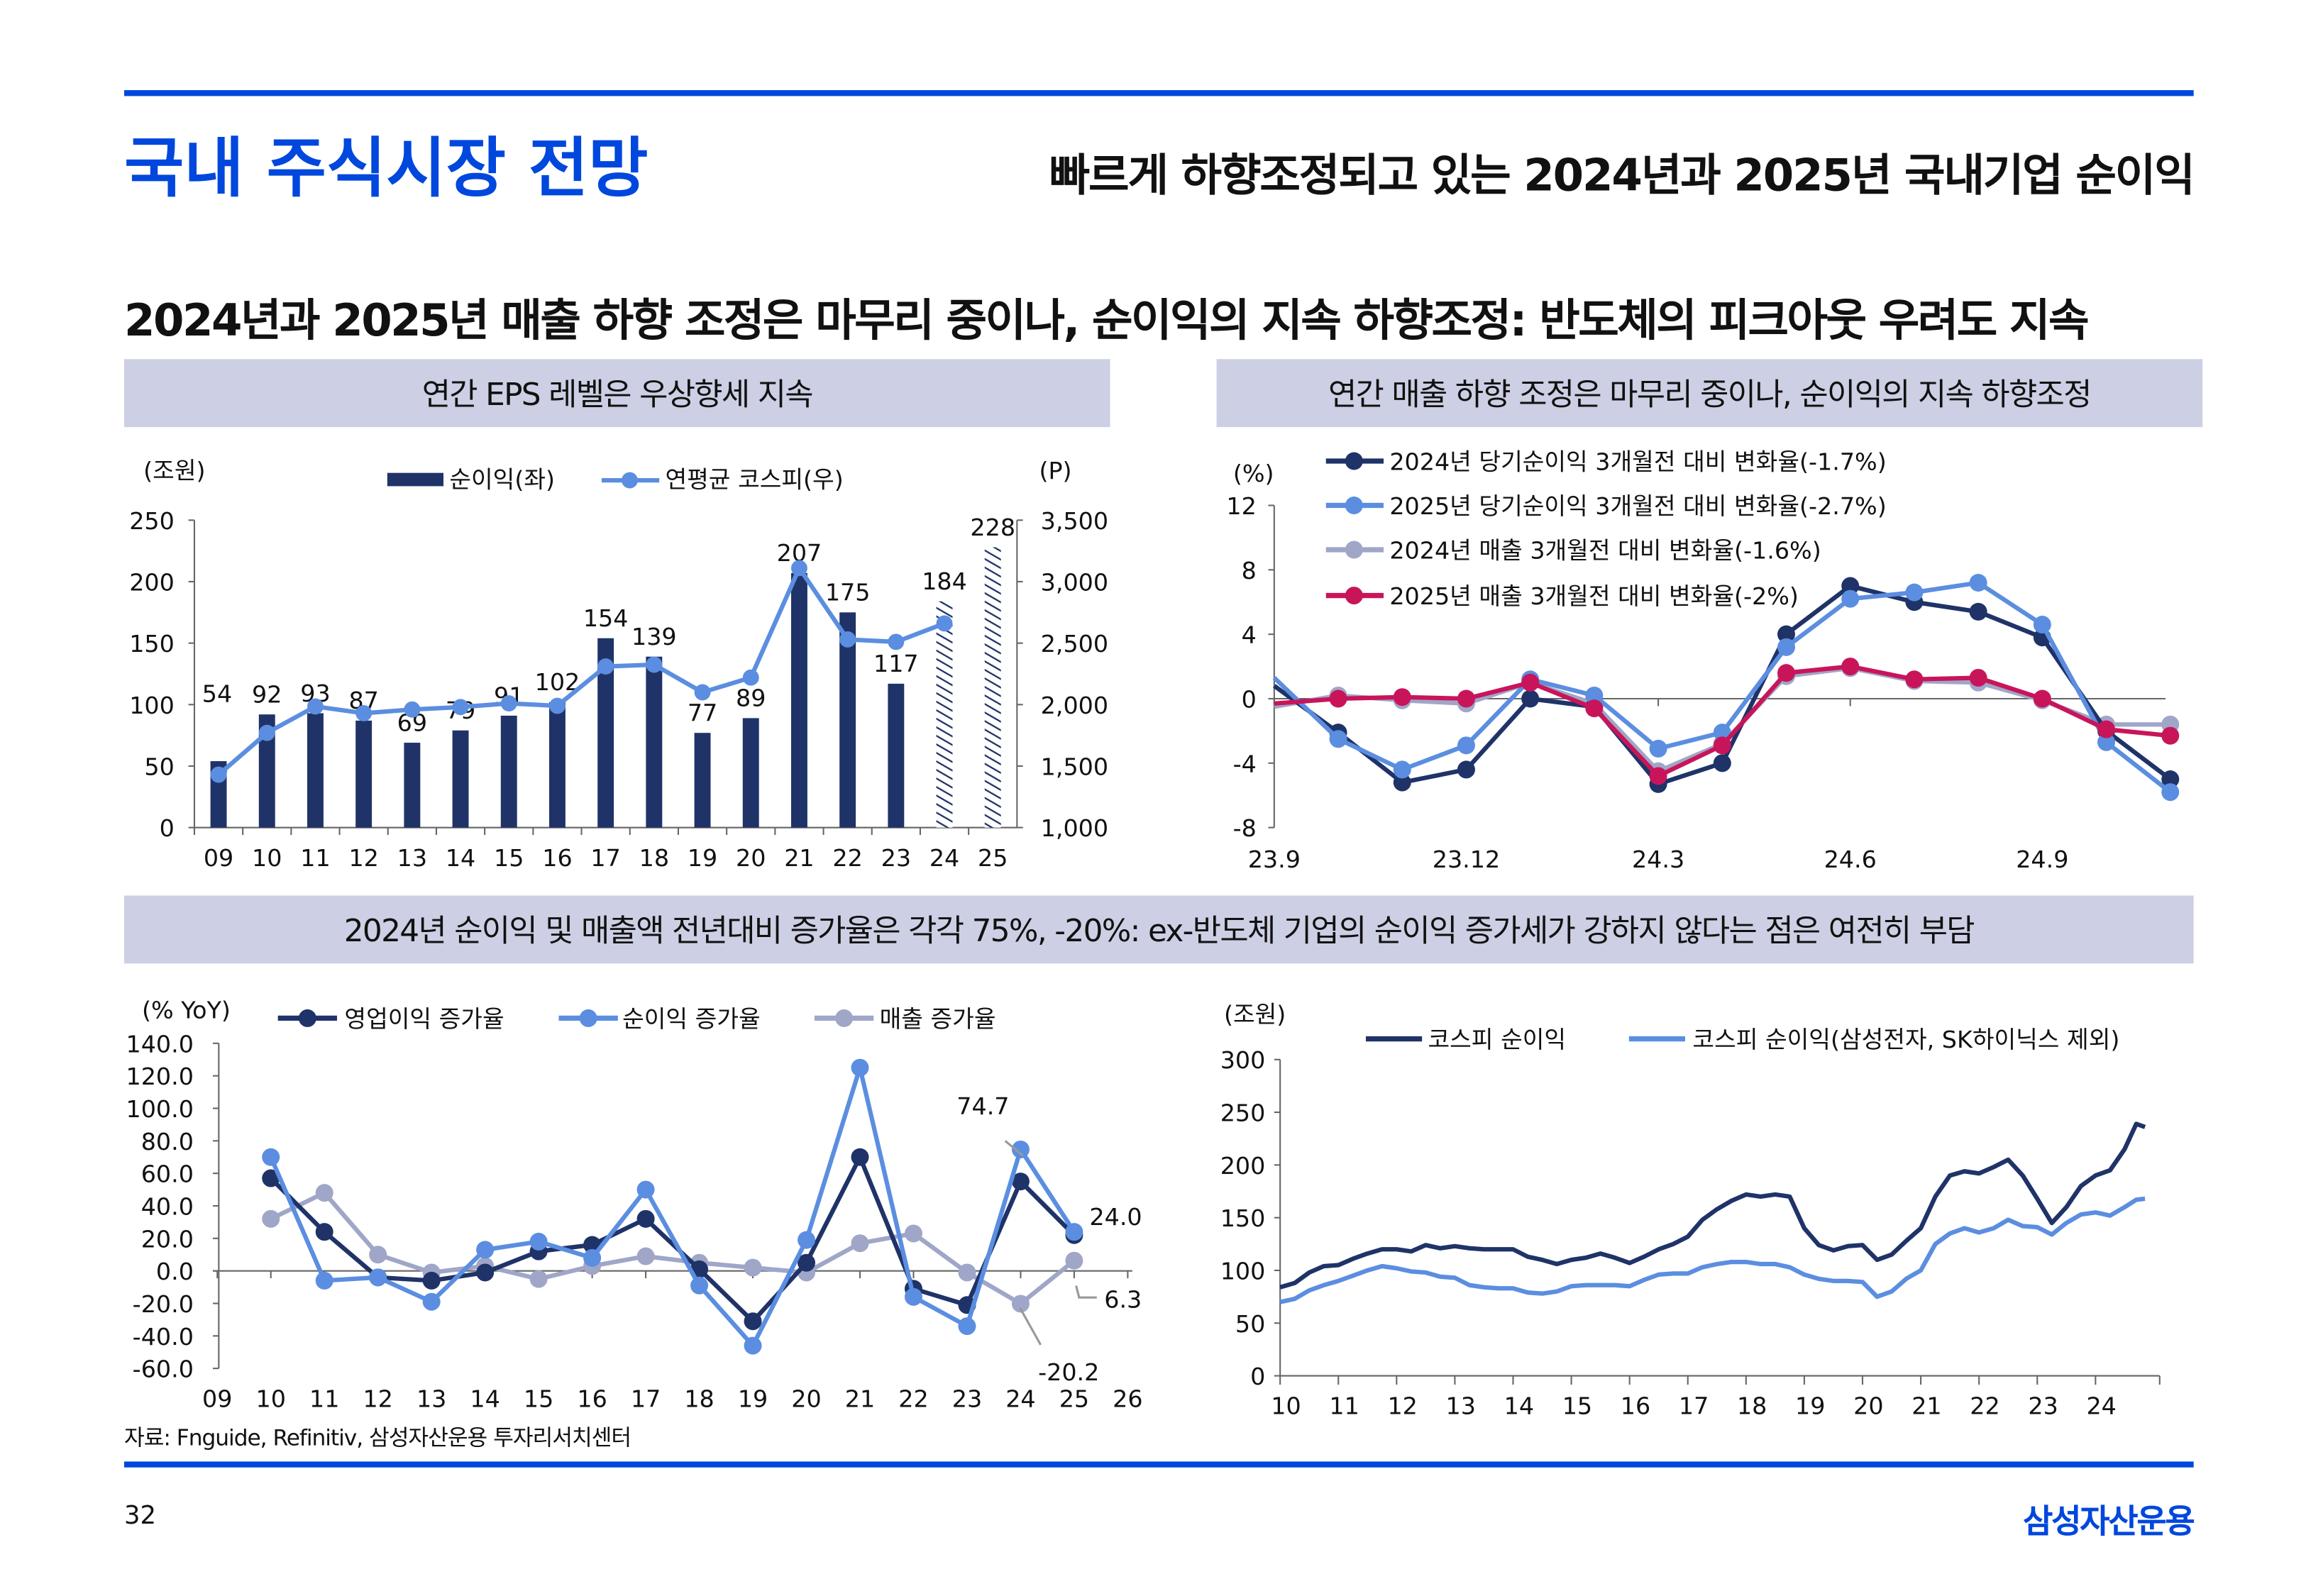 The width and height of the screenshot is (2306, 1596). Describe the element at coordinates (152, 582) in the screenshot. I see `y-tick-label-left: 200` at that location.